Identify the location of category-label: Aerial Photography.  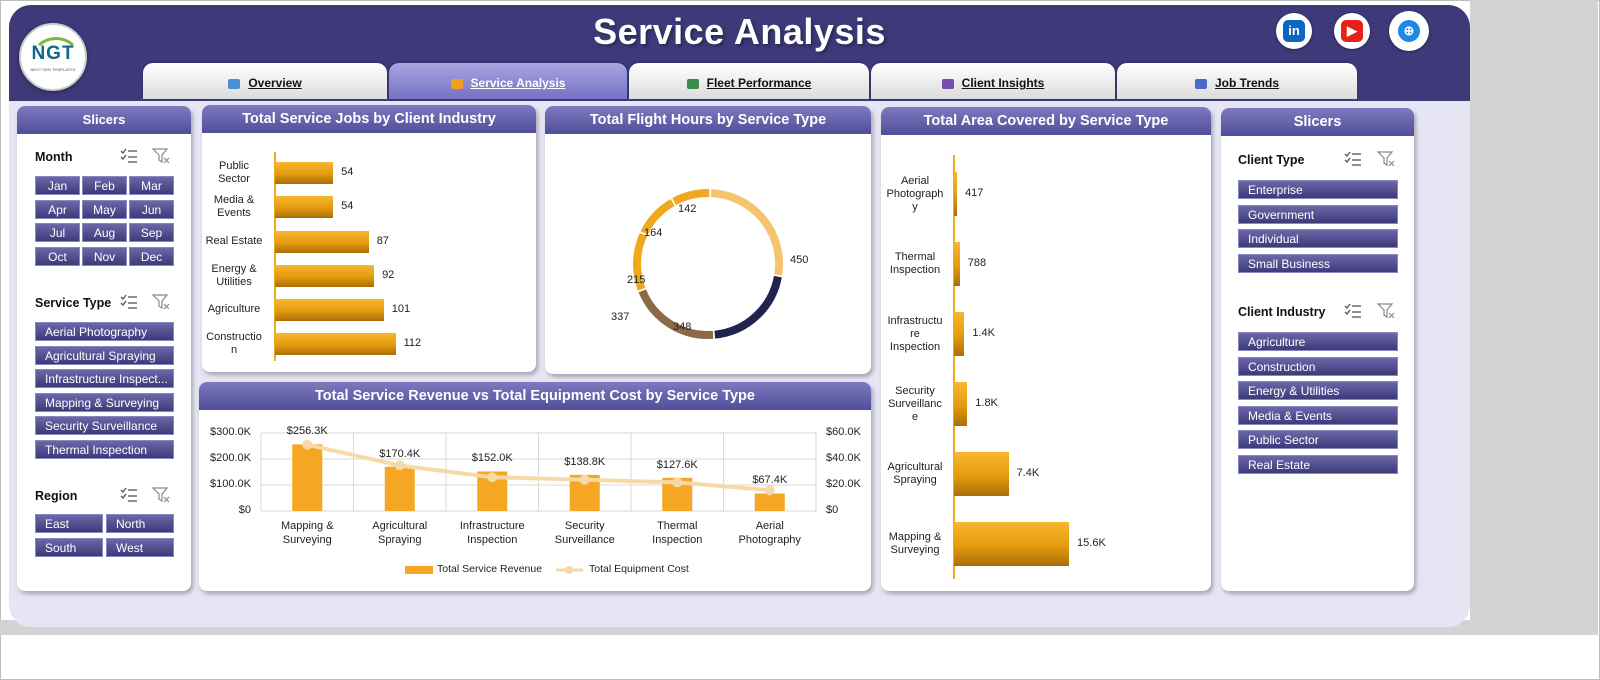
(770, 533).